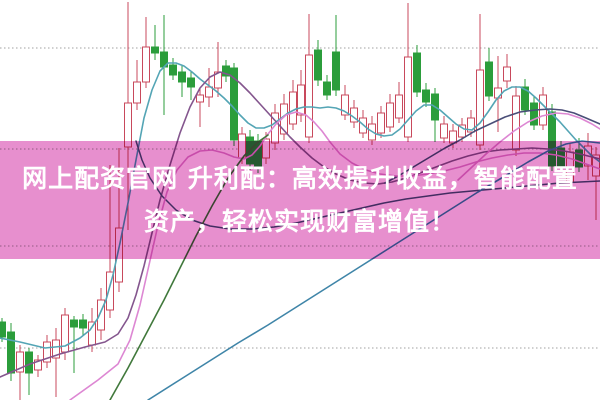 Image resolution: width=600 pixels, height=400 pixels. I want to click on banner-line-2: 资产，轻松实现财富增值！, so click(299, 221).